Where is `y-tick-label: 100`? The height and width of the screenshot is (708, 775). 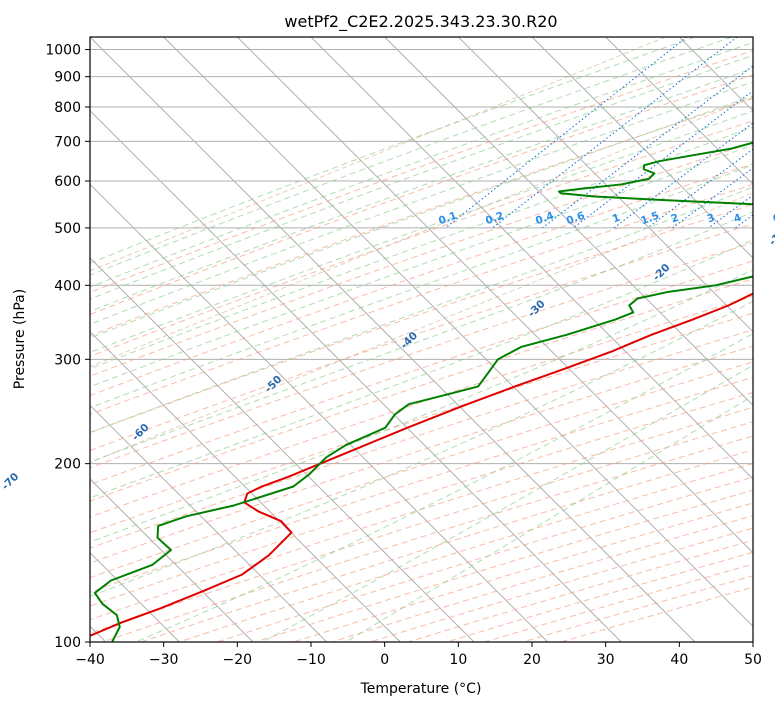
y-tick-label: 100 is located at coordinates (67, 643).